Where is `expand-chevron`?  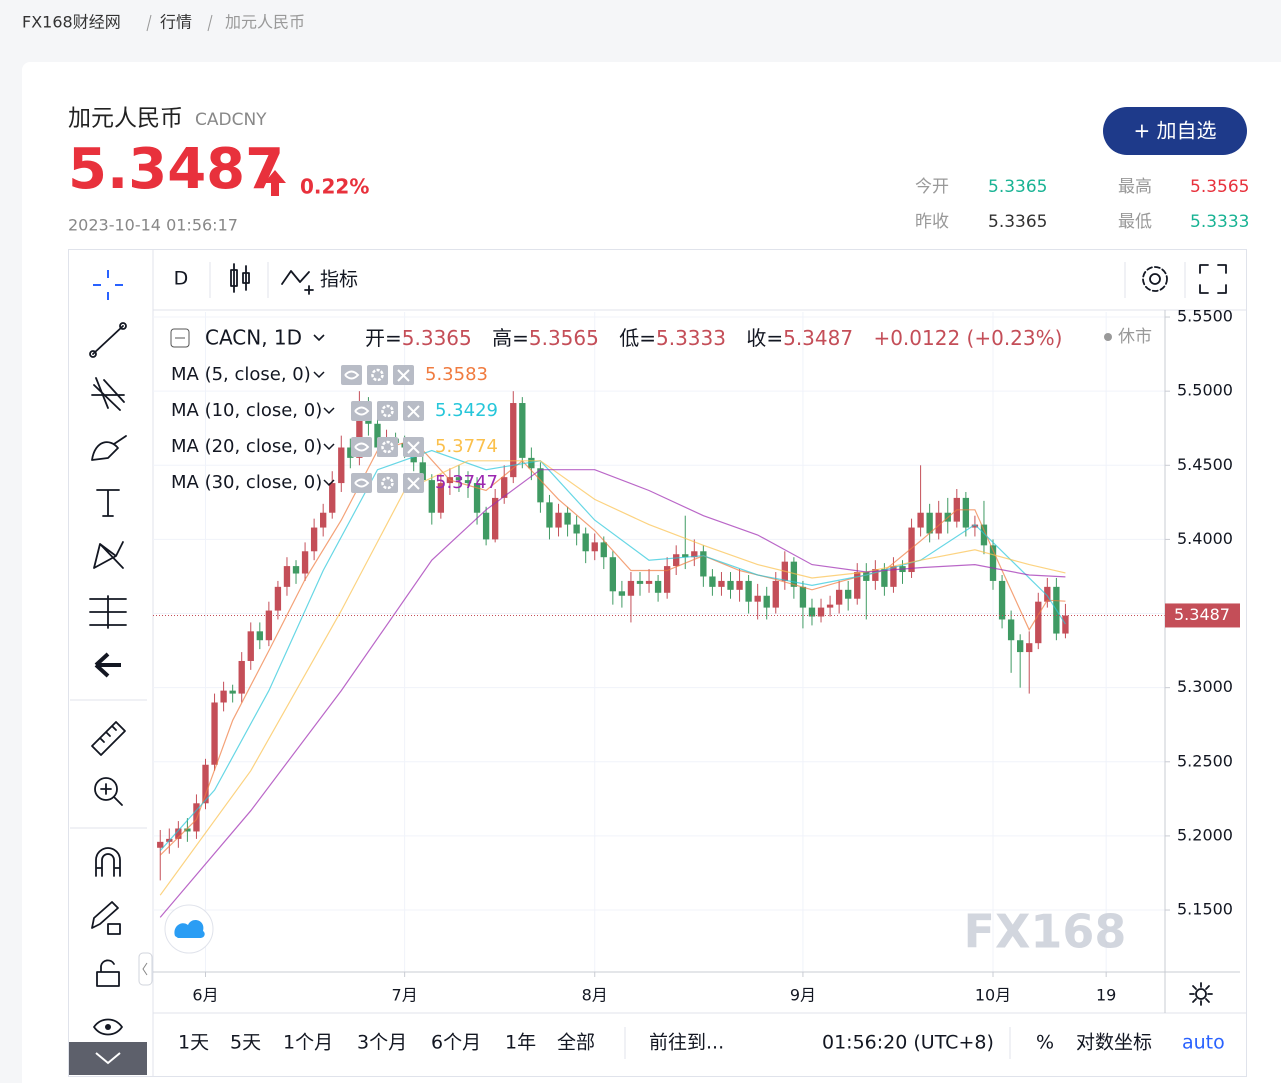
expand-chevron is located at coordinates (108, 1058).